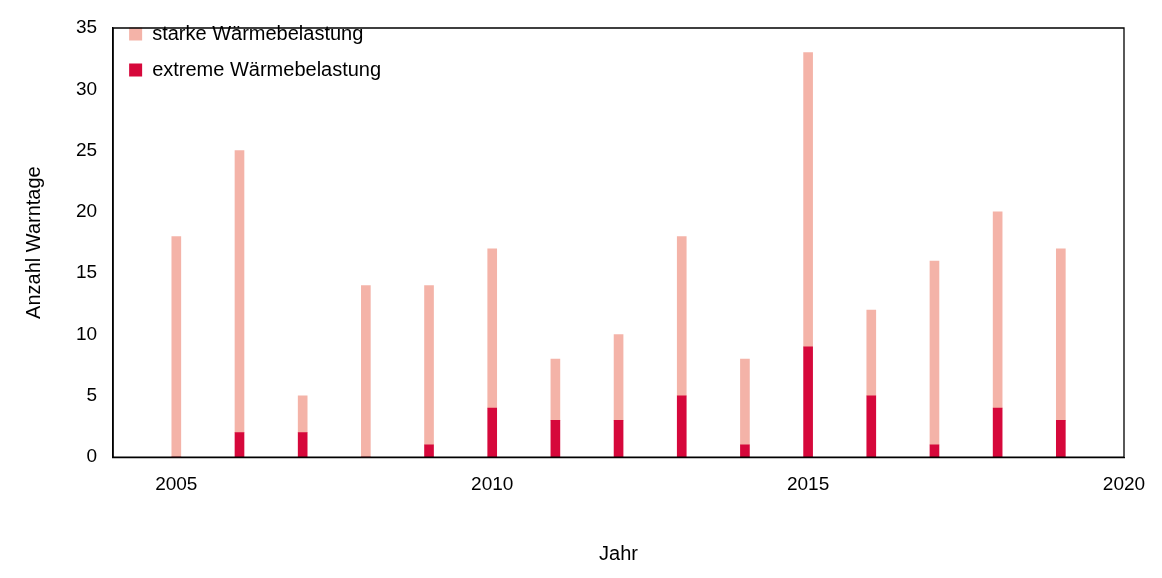 This screenshot has height=578, width=1162. Describe the element at coordinates (86, 333) in the screenshot. I see `y-tick-label: 10` at that location.